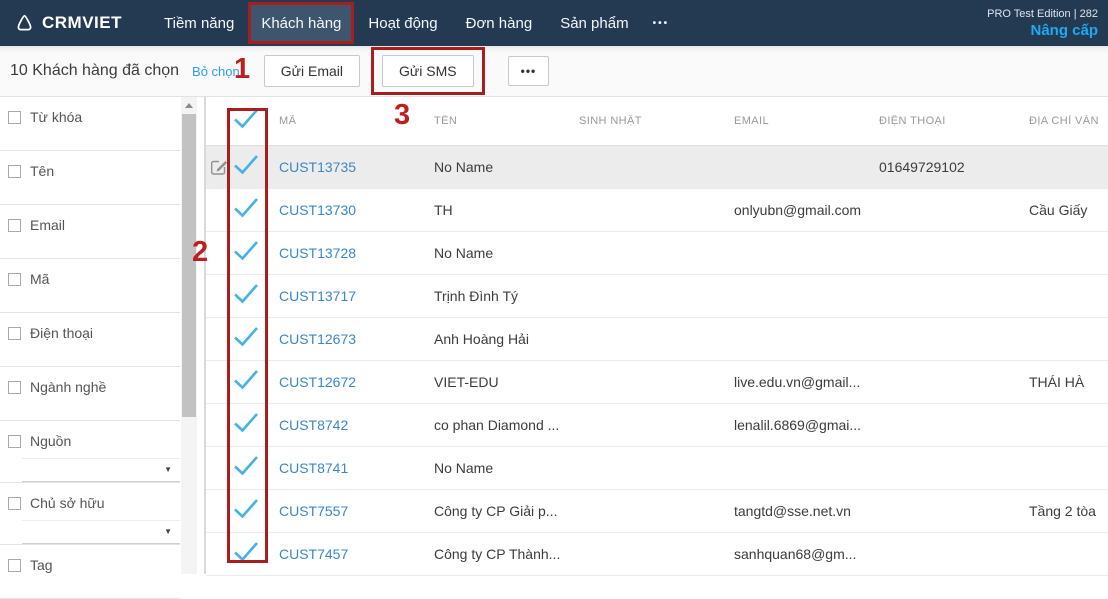 The image size is (1108, 599). Describe the element at coordinates (318, 339) in the screenshot. I see `customer-code-link: CUST12673` at that location.